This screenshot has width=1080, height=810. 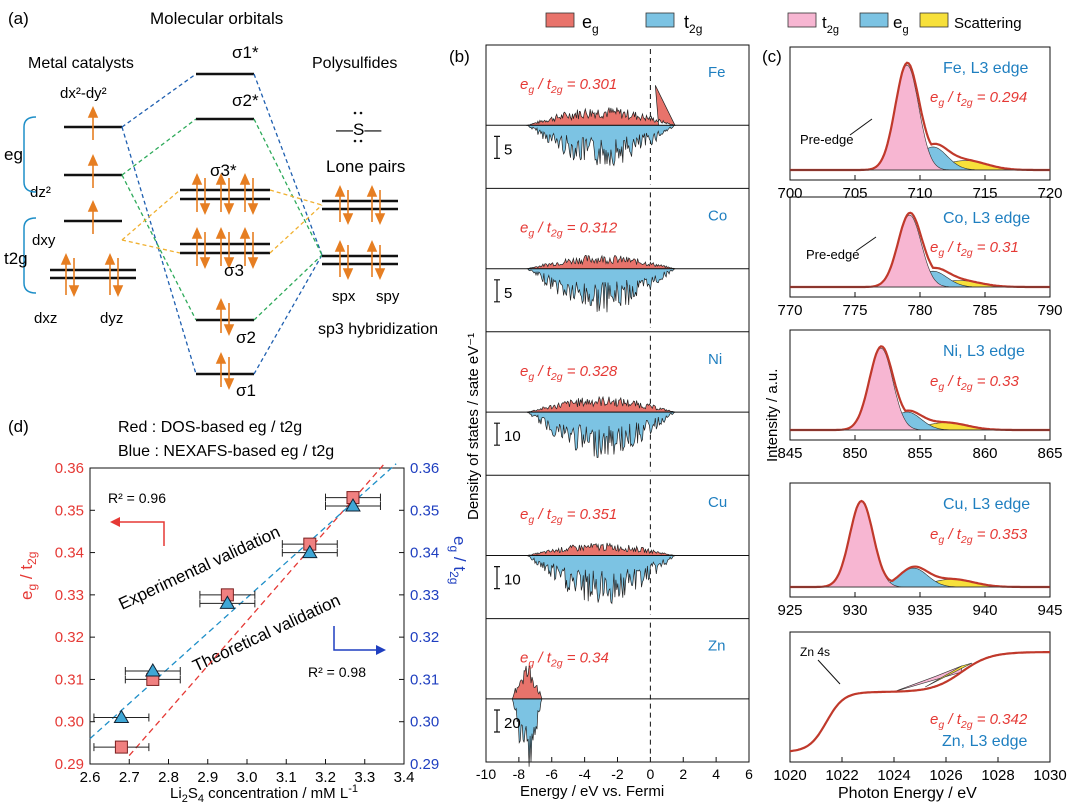 What do you see at coordinates (378, 329) in the screenshot?
I see `hybrid-label: sp3 hybridization` at bounding box center [378, 329].